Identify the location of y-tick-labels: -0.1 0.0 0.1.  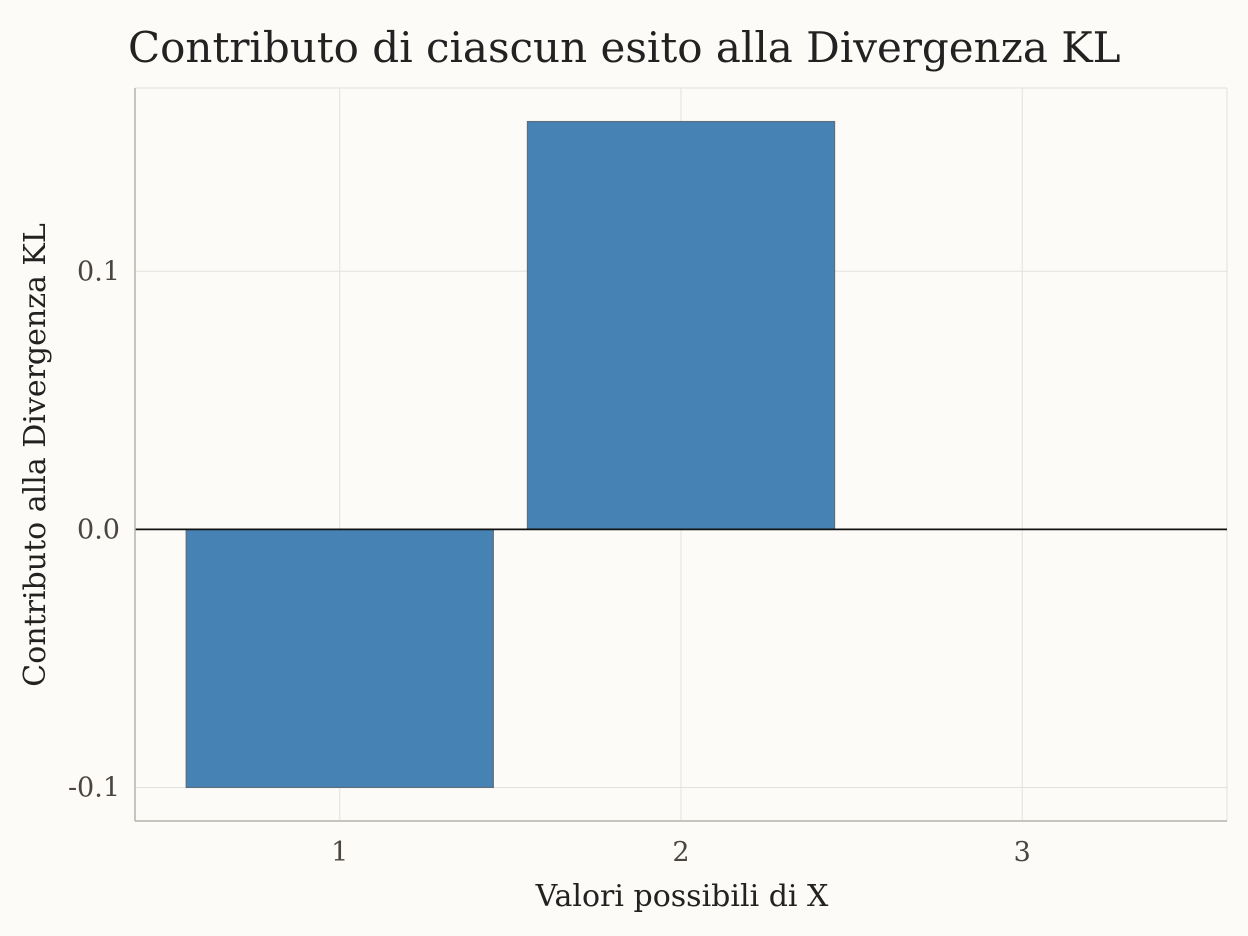
(94, 529).